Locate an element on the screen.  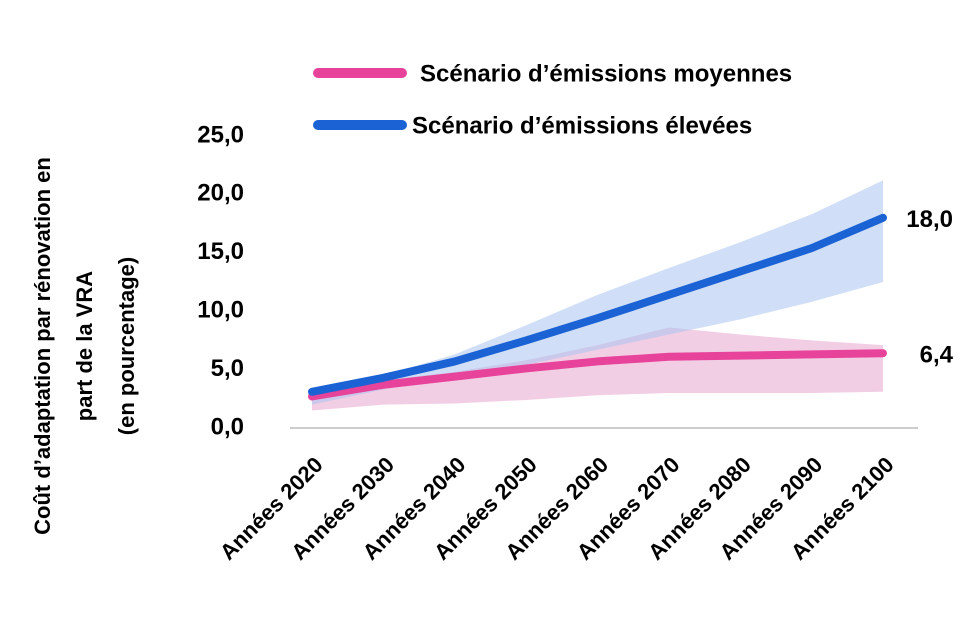
y-axis-title: Coût d’adaptation par rénovation en is located at coordinates (42, 346).